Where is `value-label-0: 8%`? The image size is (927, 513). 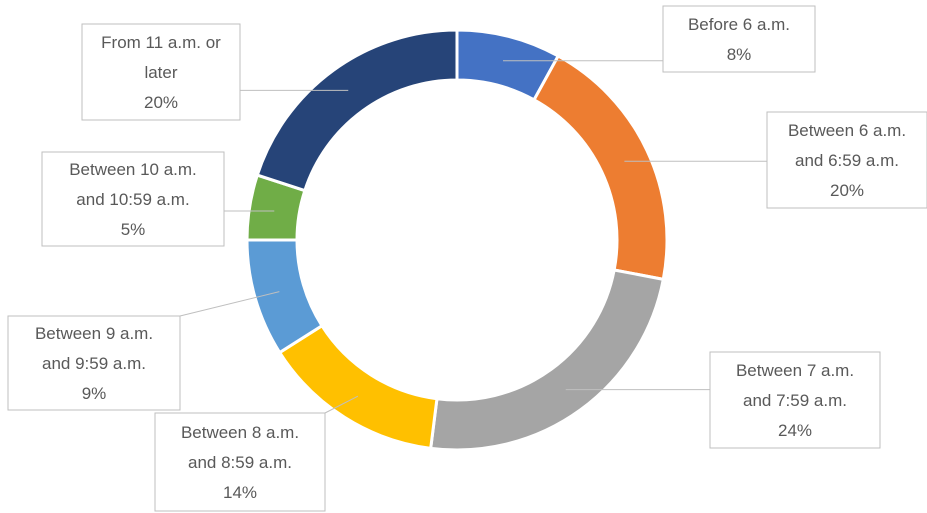
value-label-0: 8% is located at coordinates (739, 54).